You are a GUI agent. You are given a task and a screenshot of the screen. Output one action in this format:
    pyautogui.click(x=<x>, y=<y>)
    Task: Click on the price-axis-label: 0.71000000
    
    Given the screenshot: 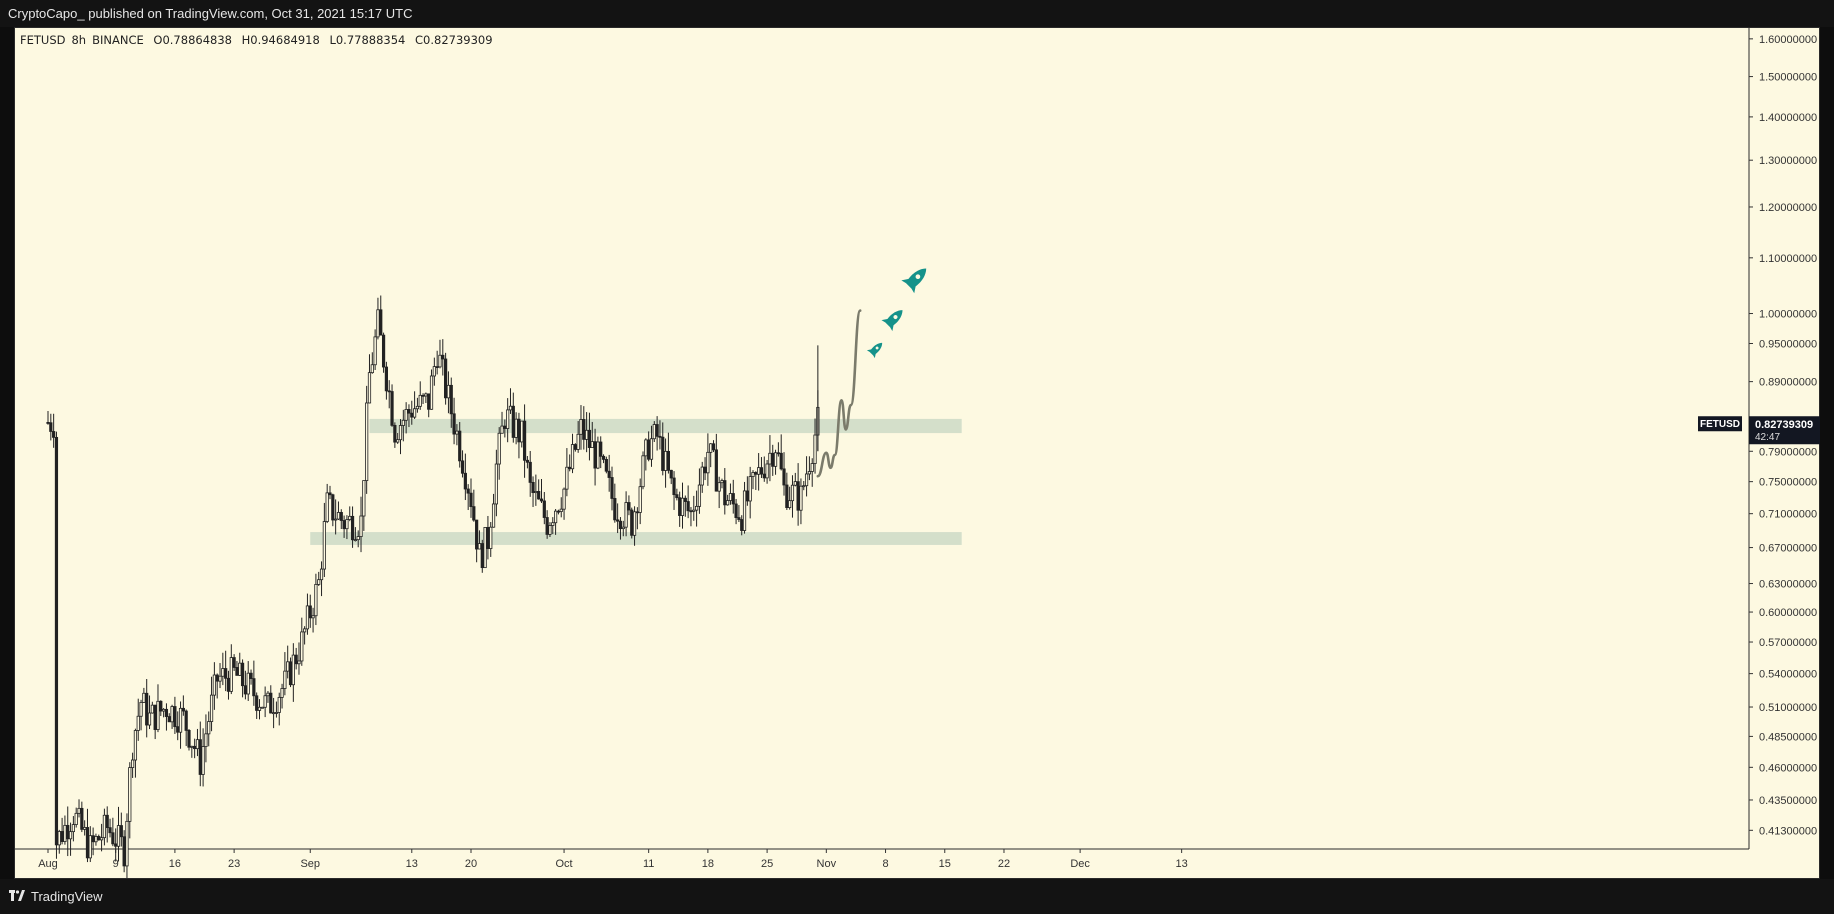 What is the action you would take?
    pyautogui.click(x=1788, y=515)
    